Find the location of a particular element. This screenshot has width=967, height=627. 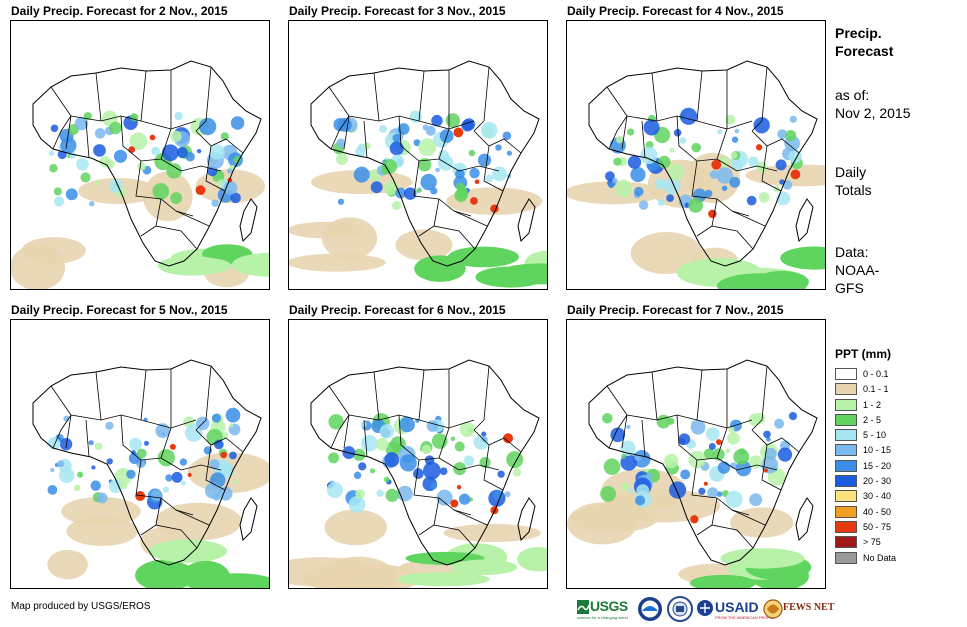

sidebar-data-source: Data: NOAA- GFS is located at coordinates (857, 270).